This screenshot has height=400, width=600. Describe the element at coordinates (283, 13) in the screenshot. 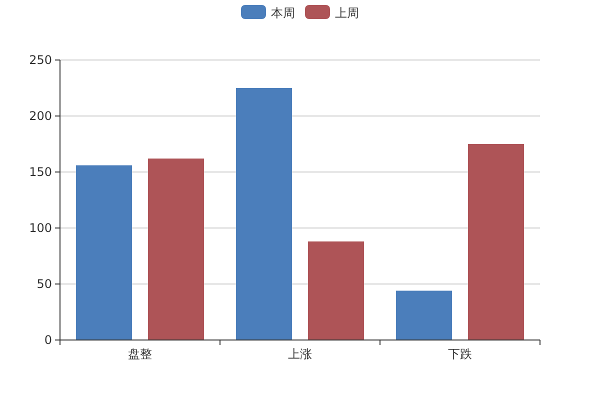

I see `legend-label: 本周` at that location.